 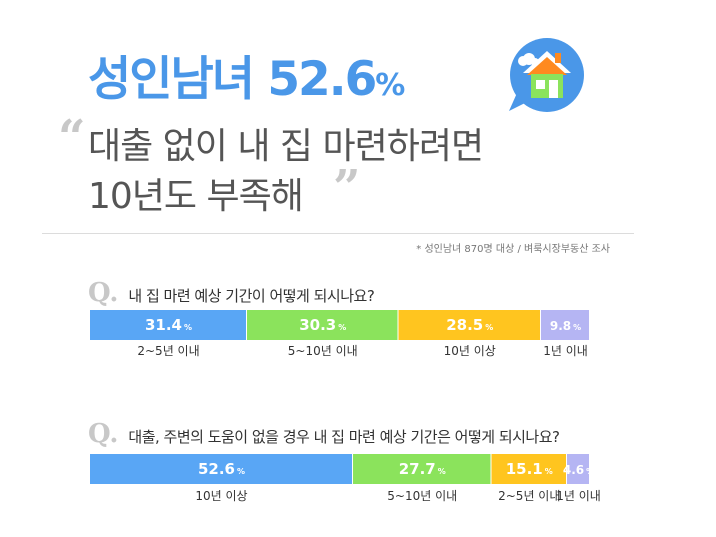 I want to click on bar-value-label: 27.7%, so click(x=422, y=469).